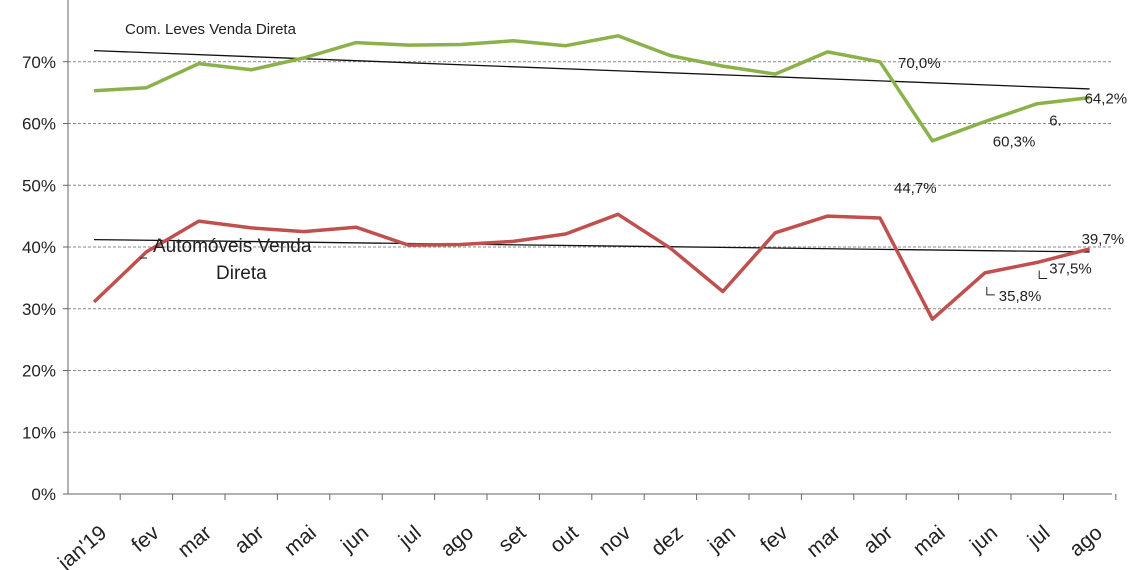  I want to click on y-axis-ticks: 0% 10% 20% 30% 40% 50% 60% 70%, so click(45, 278).